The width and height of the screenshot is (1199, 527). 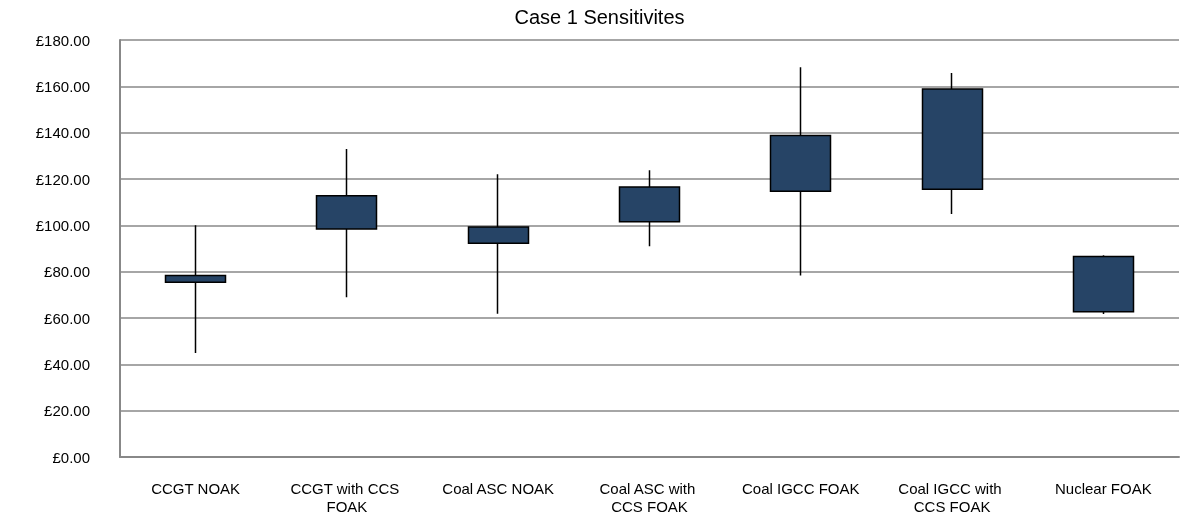 I want to click on chart-title: Case 1 Sensitivites, so click(x=599, y=17).